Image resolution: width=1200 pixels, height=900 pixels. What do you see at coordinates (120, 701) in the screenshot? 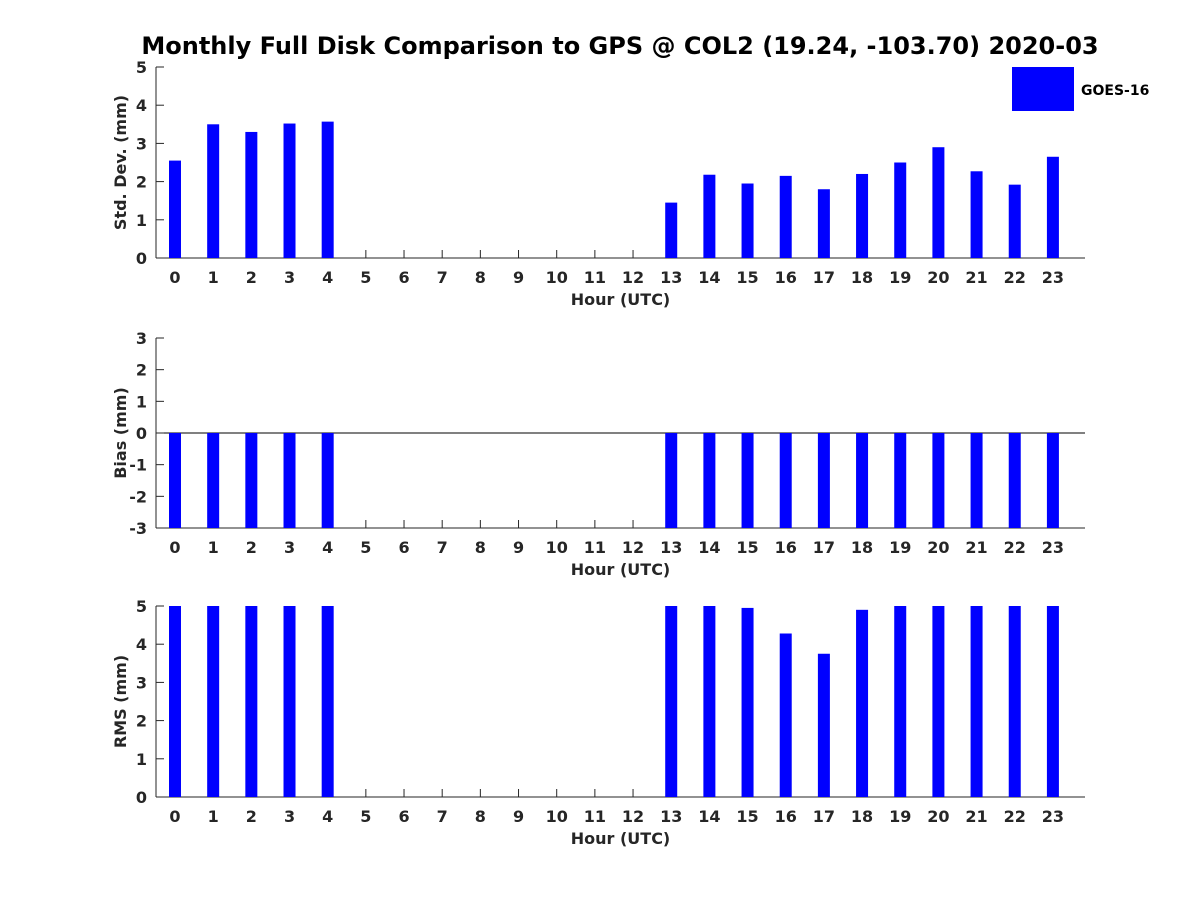
I see `y-axis-label: RMS (mm)` at bounding box center [120, 701].